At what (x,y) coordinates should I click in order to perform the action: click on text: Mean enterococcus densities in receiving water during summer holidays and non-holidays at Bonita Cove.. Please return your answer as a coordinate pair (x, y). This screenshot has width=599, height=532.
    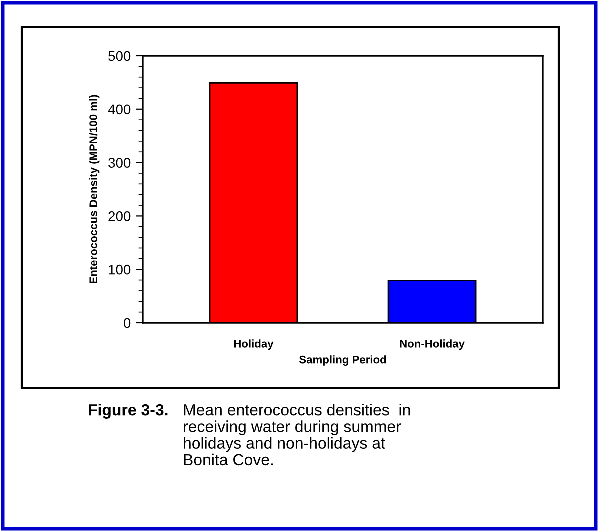
    Looking at the image, I should click on (297, 435).